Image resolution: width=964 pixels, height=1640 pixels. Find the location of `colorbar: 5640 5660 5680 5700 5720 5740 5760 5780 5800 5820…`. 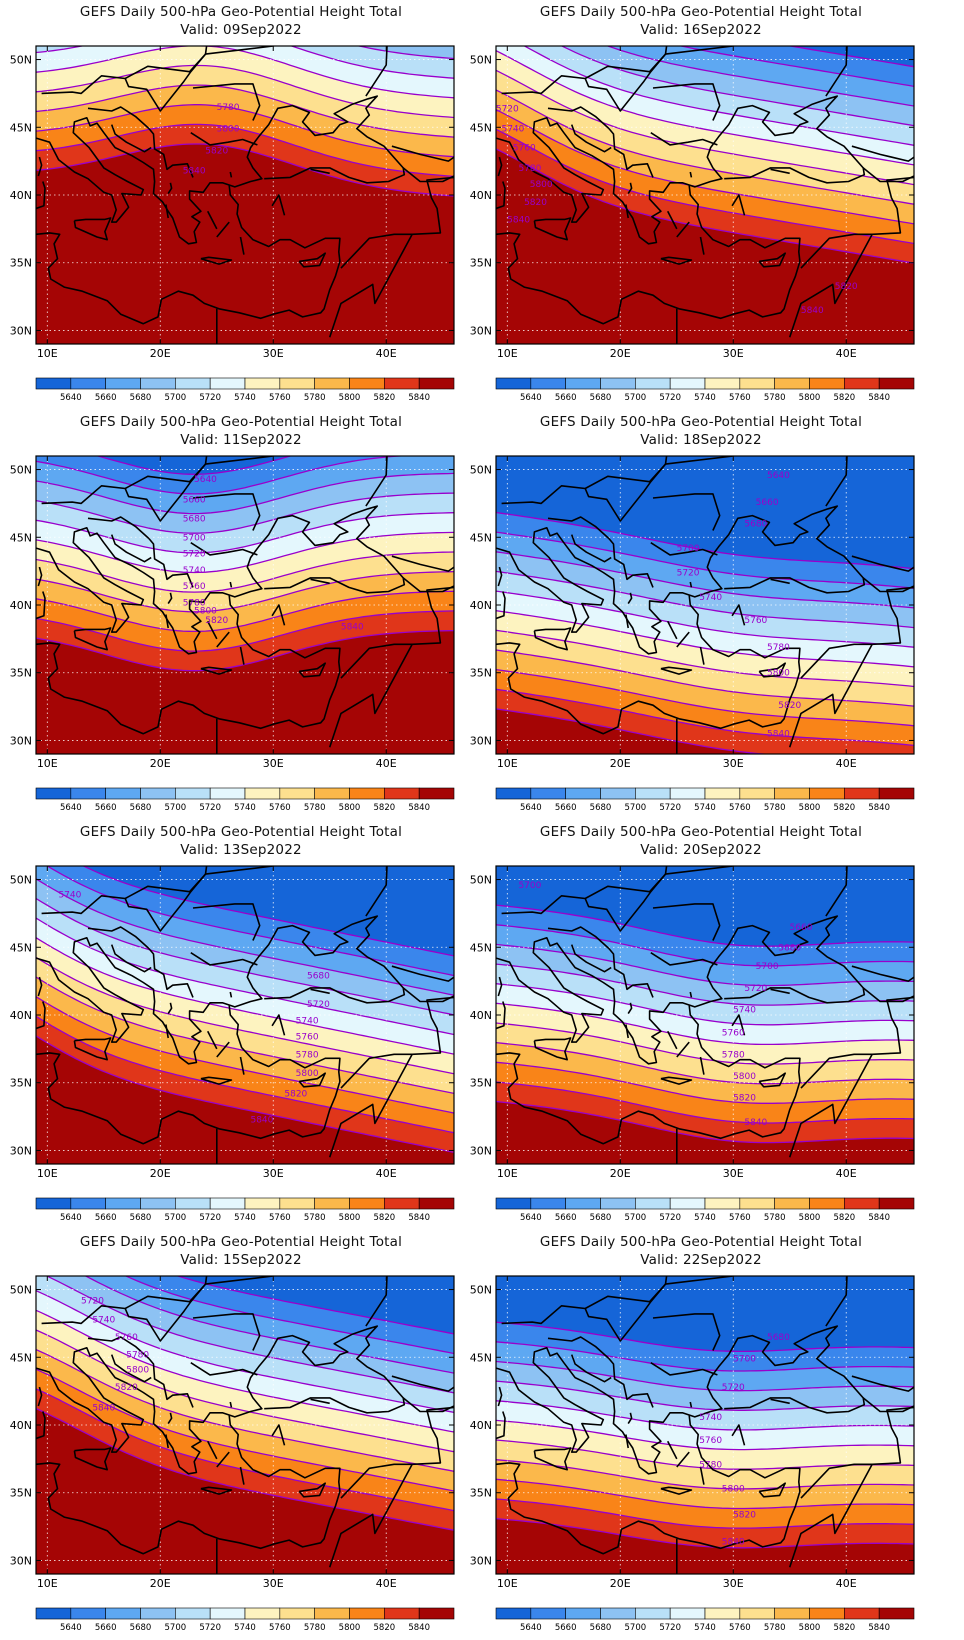

colorbar: 5640 5660 5680 5700 5720 5740 5760 5780 5800 5820… is located at coordinates (705, 1620).